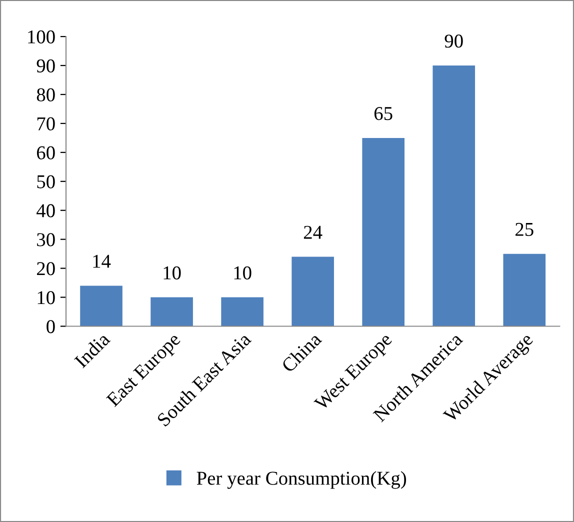 This screenshot has width=574, height=522. What do you see at coordinates (50, 327) in the screenshot?
I see `y-tick-label: 0` at bounding box center [50, 327].